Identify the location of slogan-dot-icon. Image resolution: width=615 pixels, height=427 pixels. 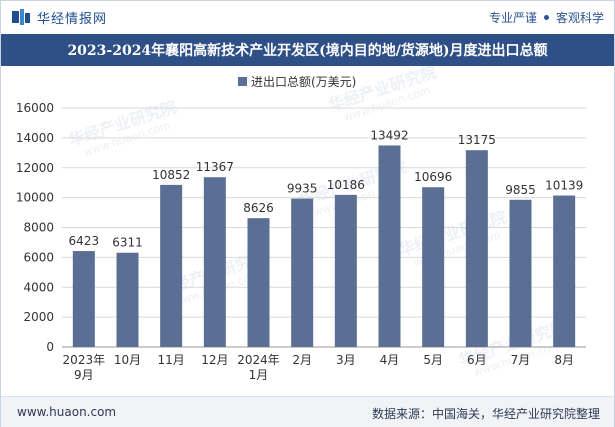
(546, 17).